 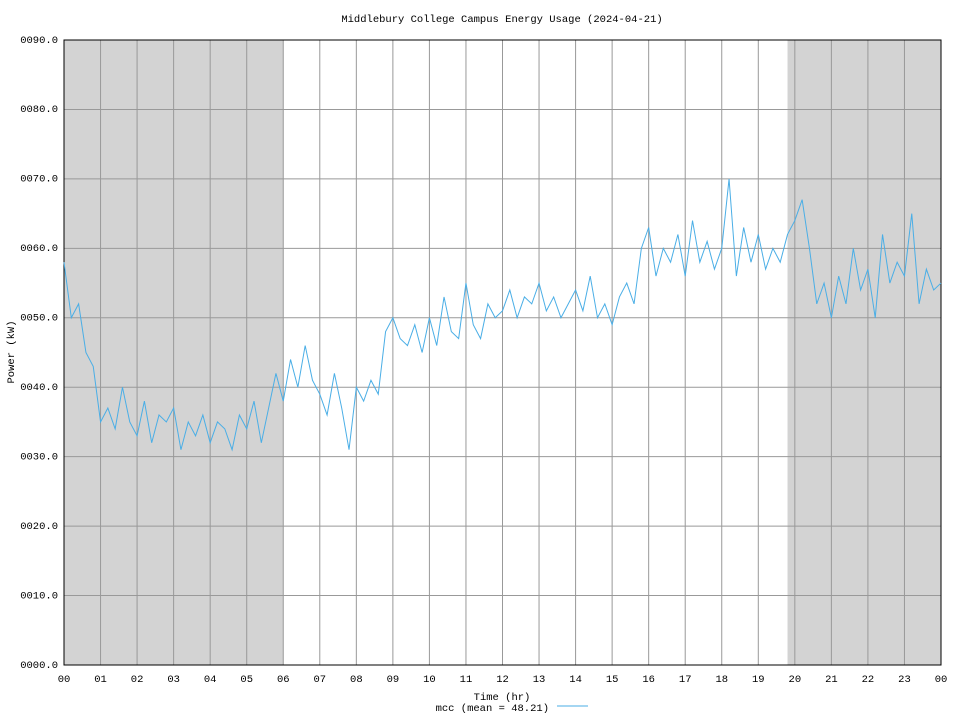 What do you see at coordinates (246, 680) in the screenshot?
I see `x-tick-label: 05` at bounding box center [246, 680].